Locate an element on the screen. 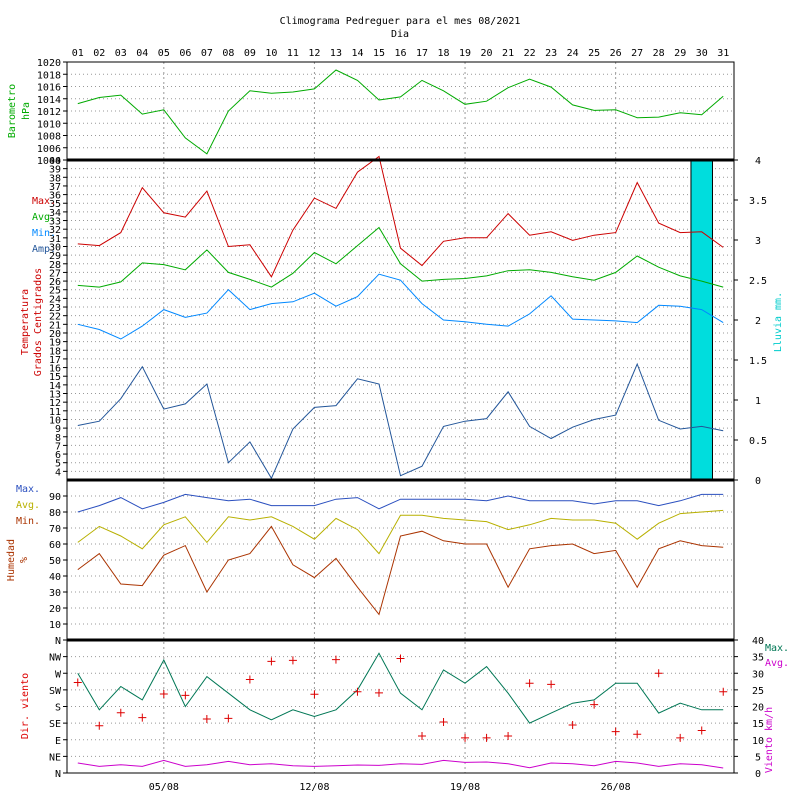  day-tick-label: 25 is located at coordinates (594, 53).